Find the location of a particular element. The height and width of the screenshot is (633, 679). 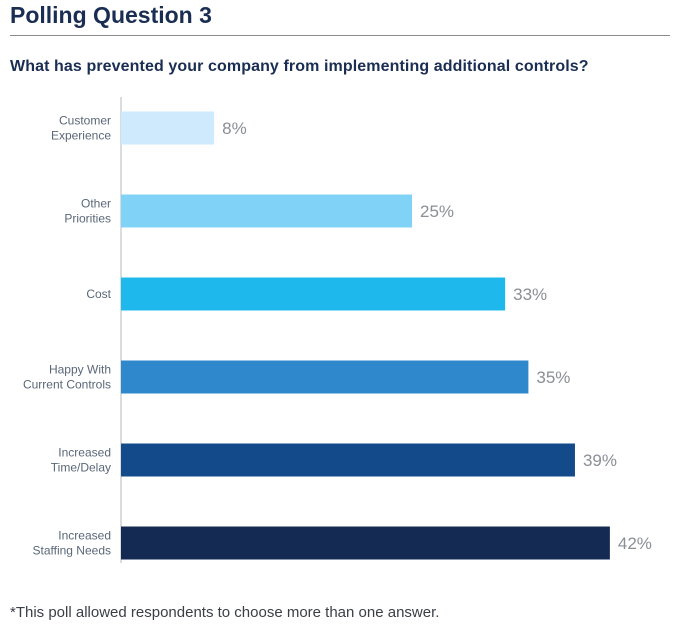

category-label-3: Happy With Current Controls is located at coordinates (67, 377).